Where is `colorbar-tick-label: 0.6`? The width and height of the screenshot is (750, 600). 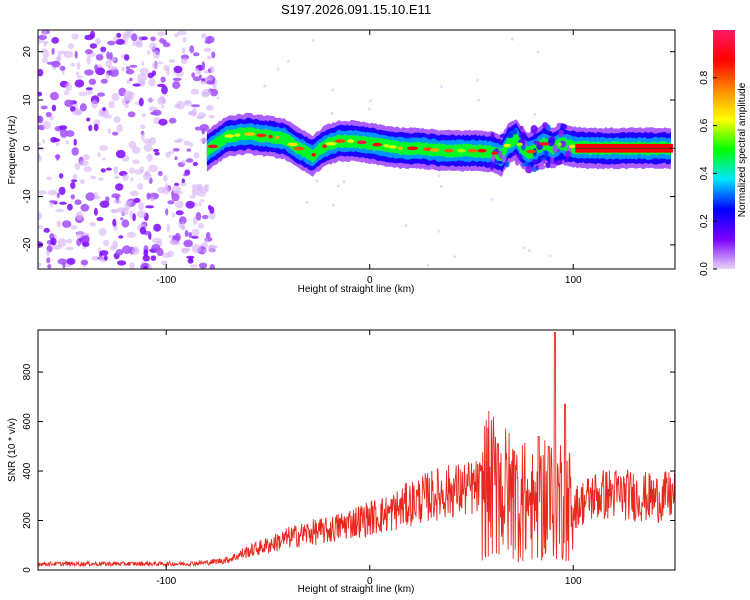 colorbar-tick-label: 0.6 is located at coordinates (704, 125).